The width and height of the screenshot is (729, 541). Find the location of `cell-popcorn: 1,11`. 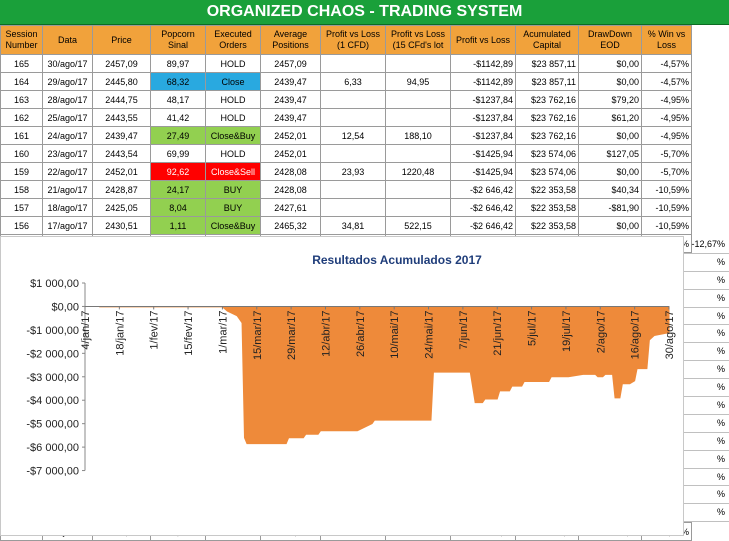

cell-popcorn: 1,11 is located at coordinates (178, 225).